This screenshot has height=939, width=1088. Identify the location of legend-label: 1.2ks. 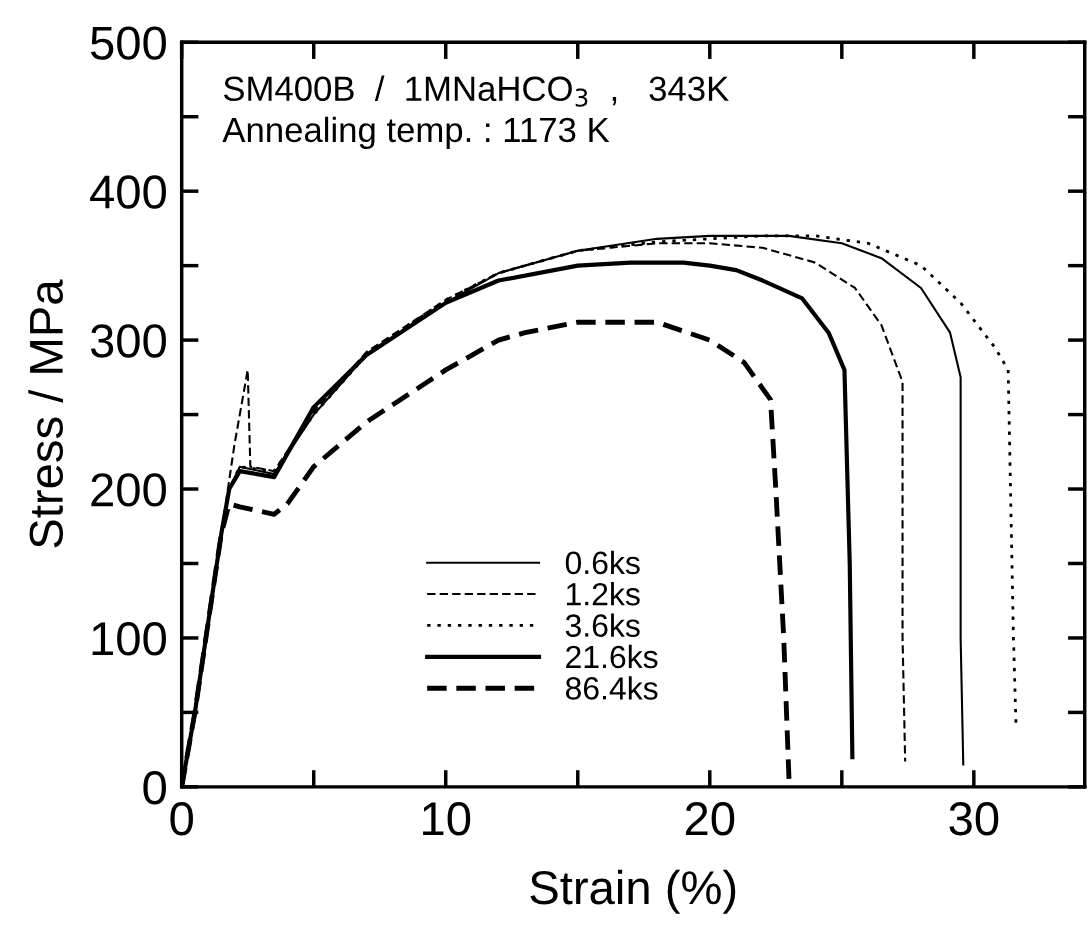
(603, 594).